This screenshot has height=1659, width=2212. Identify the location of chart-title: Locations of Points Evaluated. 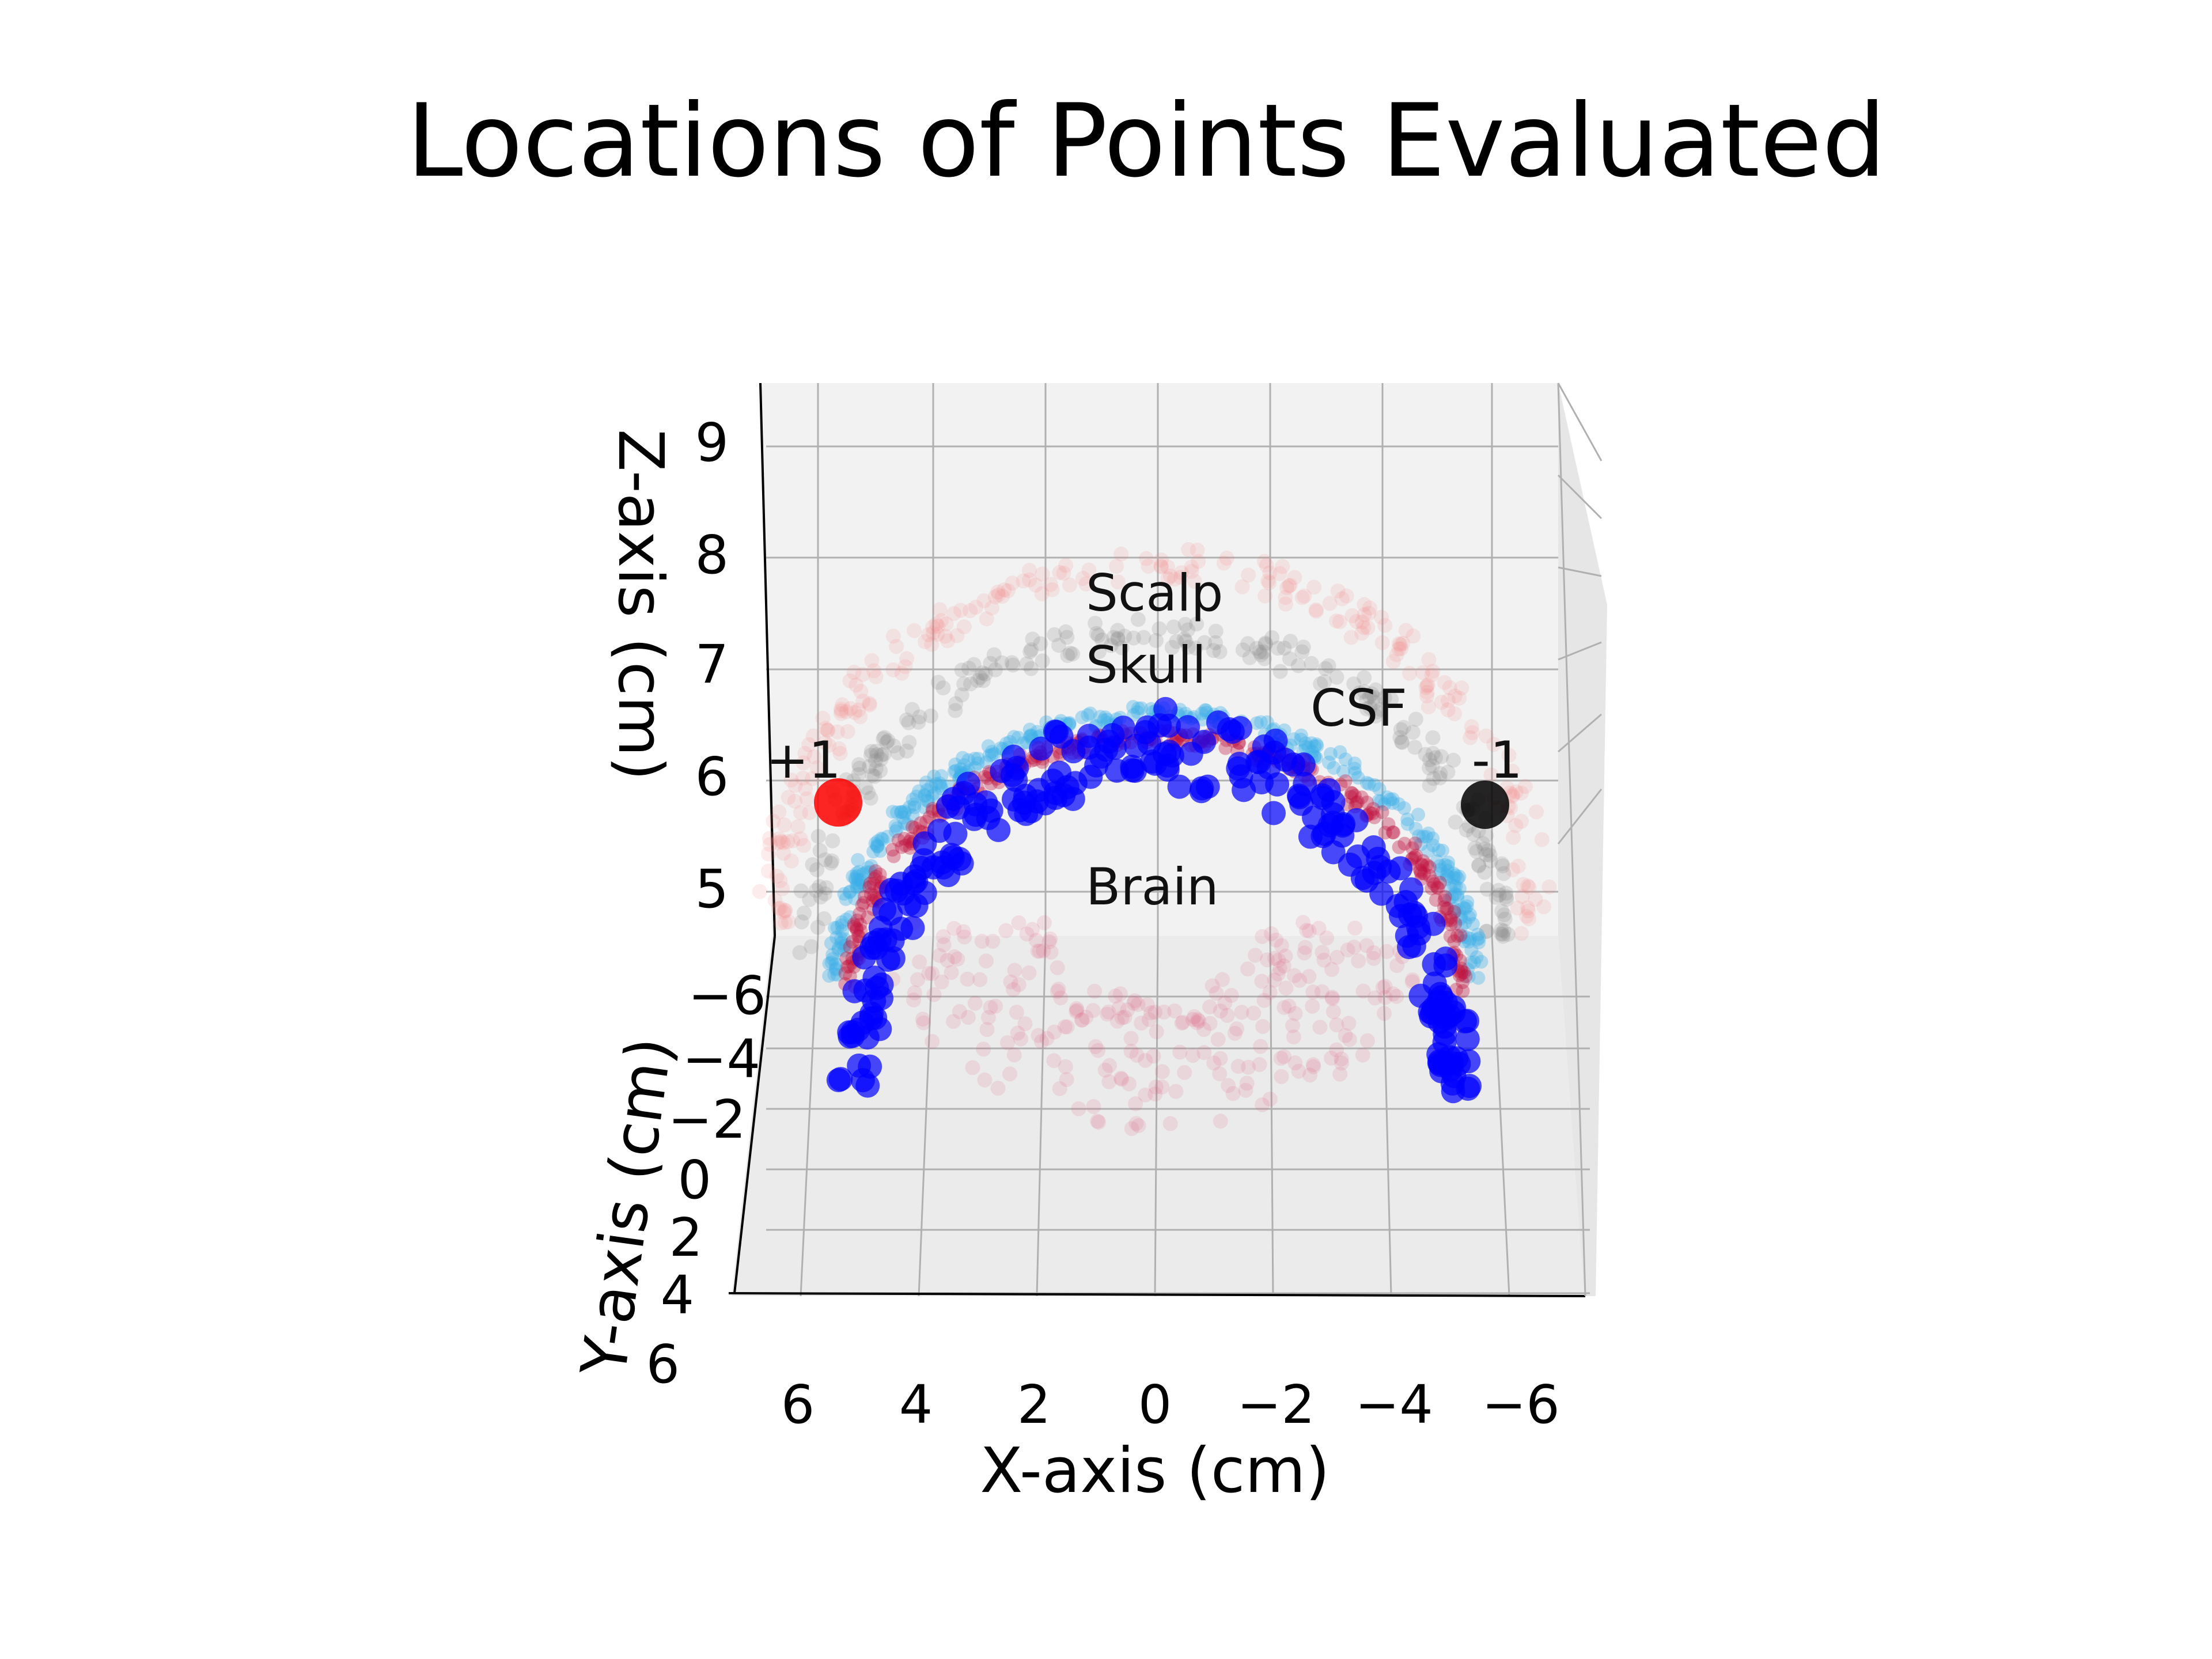
(1146, 141).